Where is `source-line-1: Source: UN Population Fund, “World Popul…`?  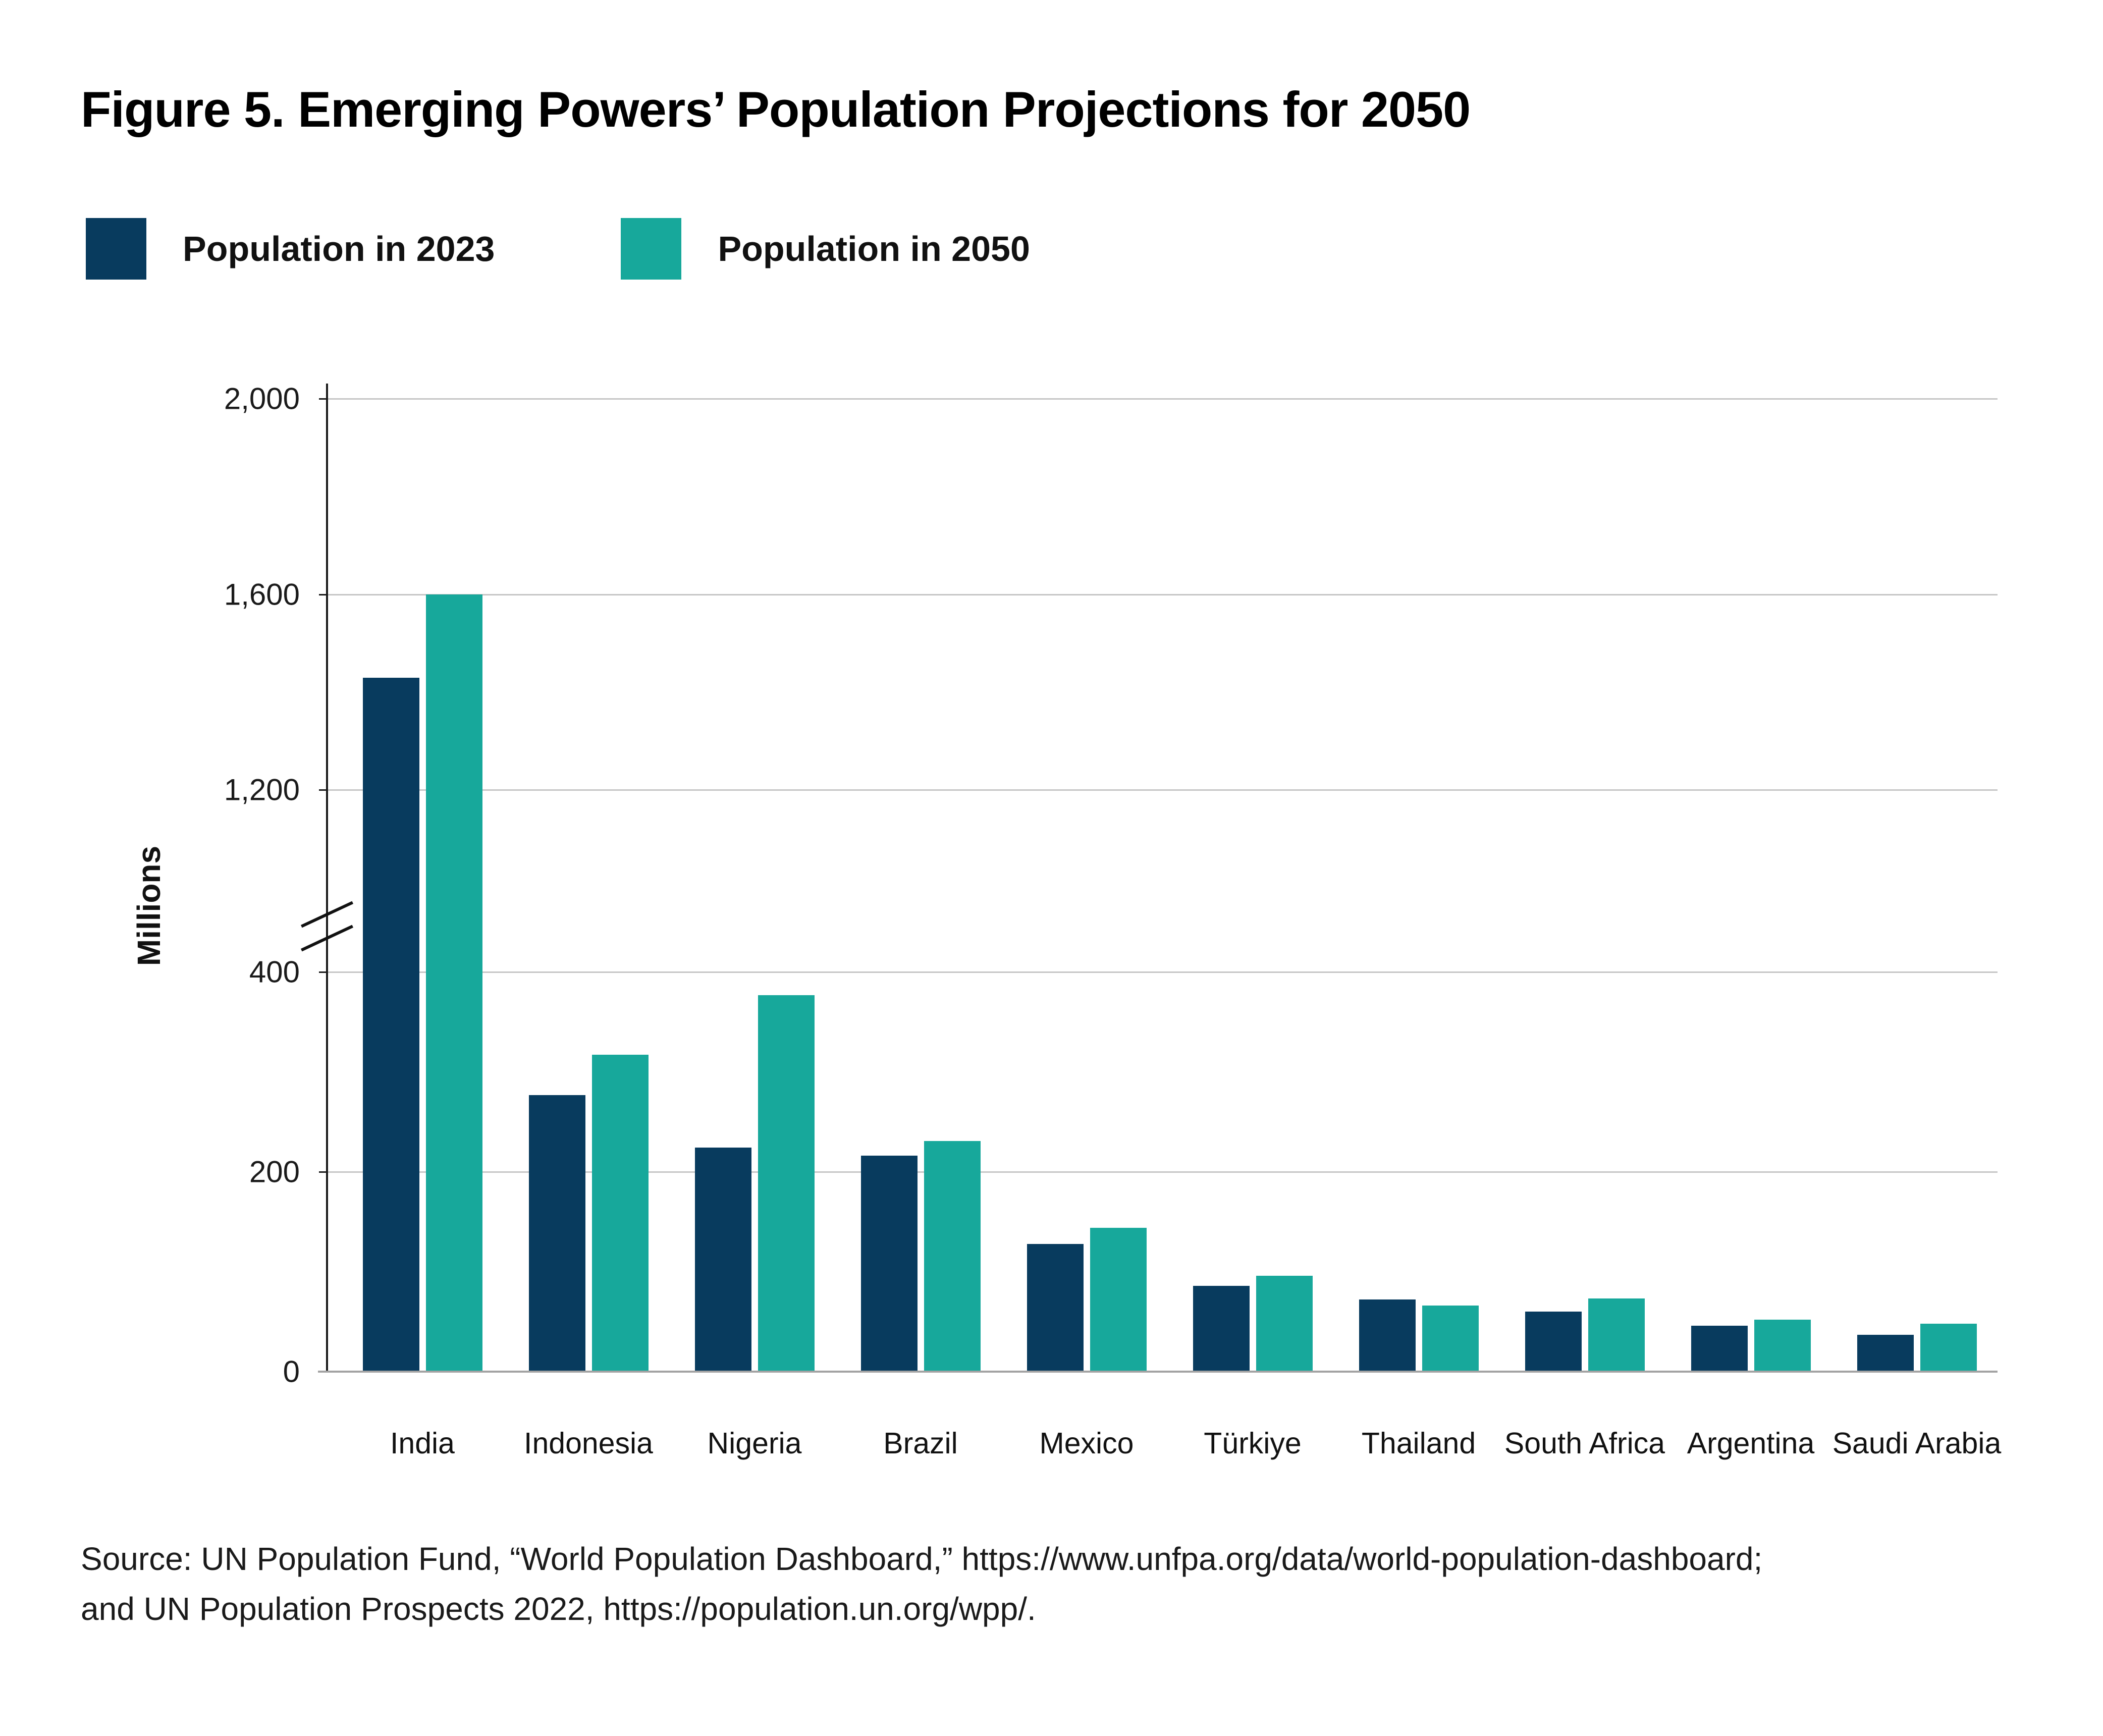 source-line-1: Source: UN Population Fund, “World Popul… is located at coordinates (922, 1559).